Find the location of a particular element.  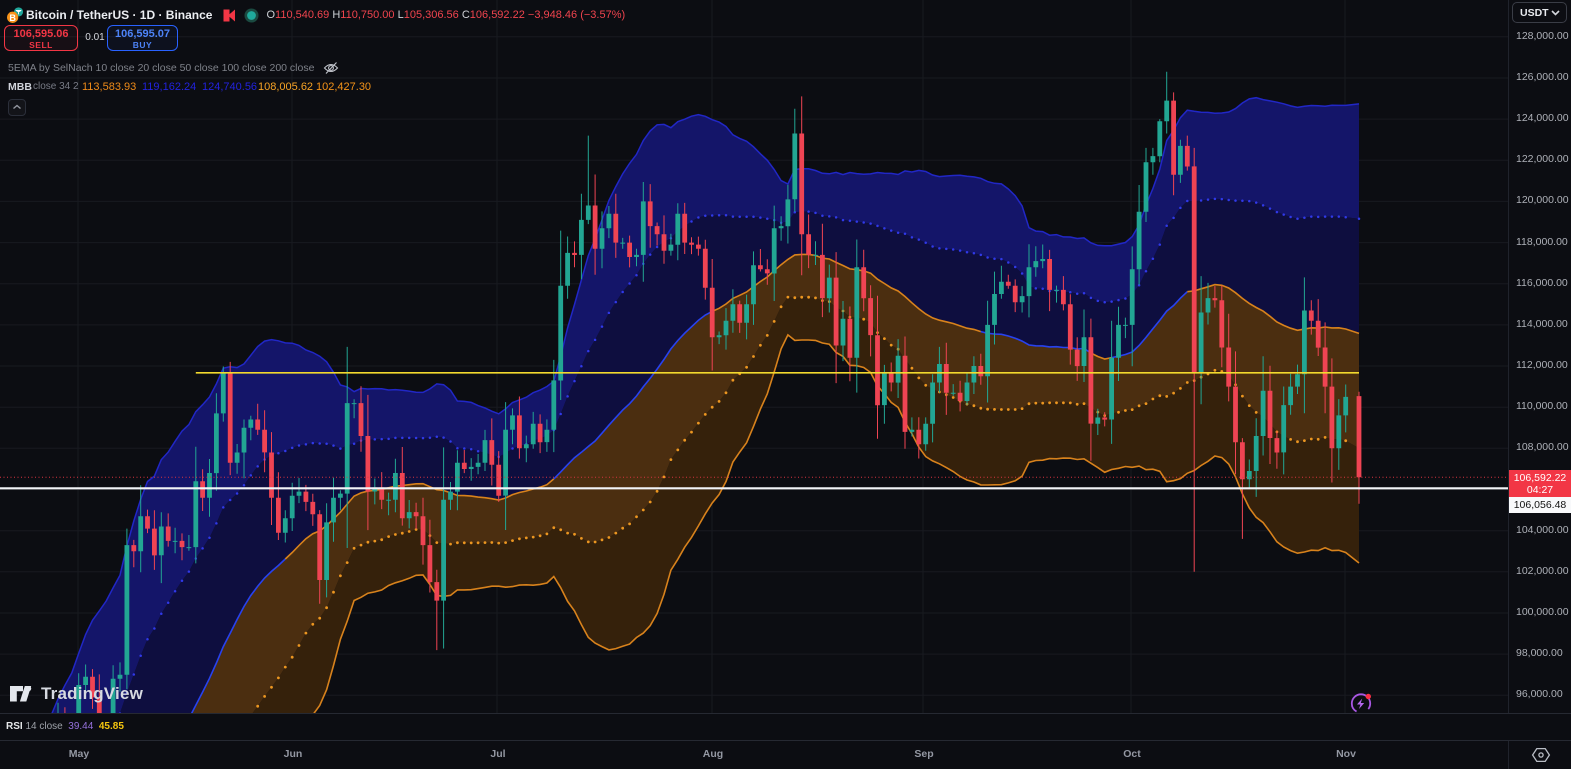

svg-text: B is located at coordinates (12, 17).